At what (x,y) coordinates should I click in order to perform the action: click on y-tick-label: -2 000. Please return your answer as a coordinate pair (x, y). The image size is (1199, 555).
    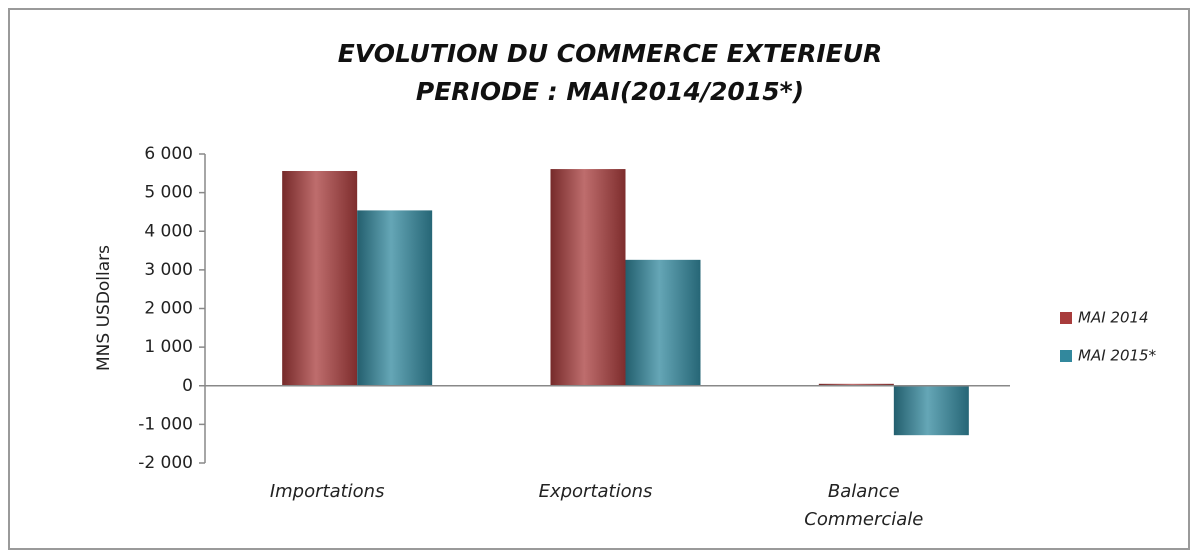
    Looking at the image, I should click on (165, 463).